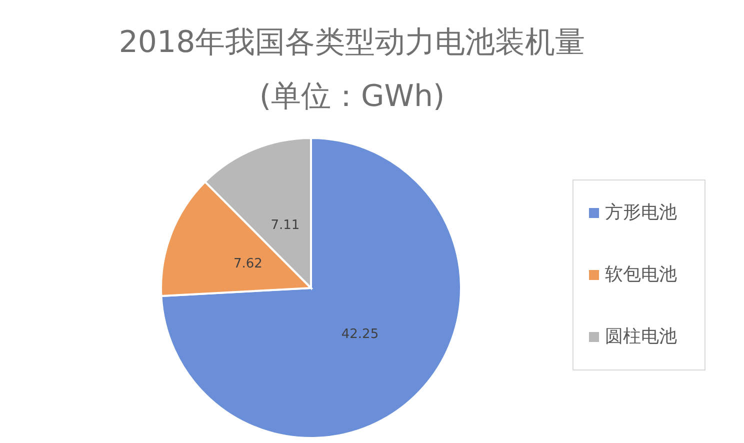  Describe the element at coordinates (248, 264) in the screenshot. I see `data-label: 7.62` at that location.